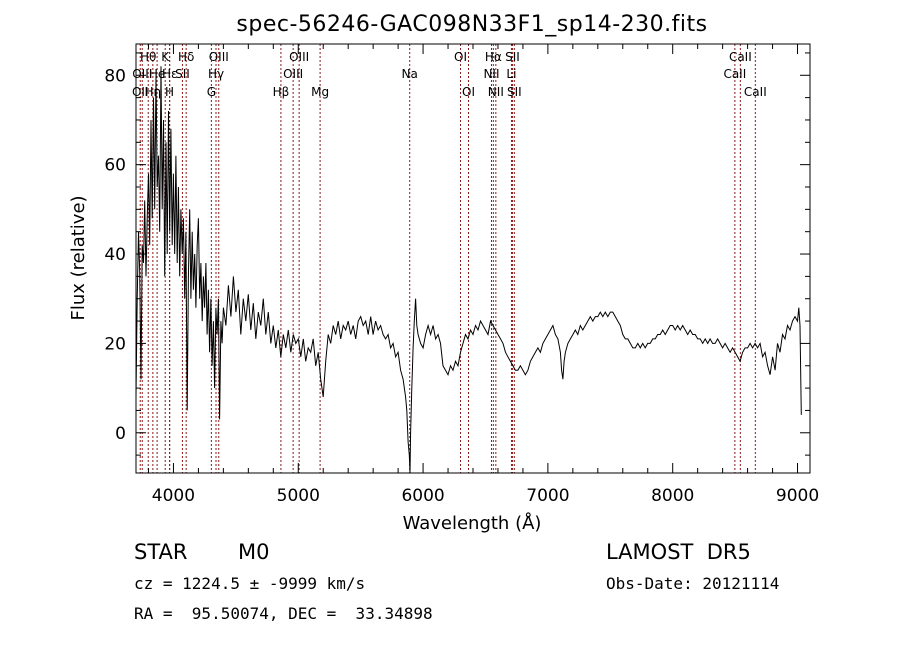 The width and height of the screenshot is (900, 649). What do you see at coordinates (320, 92) in the screenshot?
I see `spectral-line-label: Mg` at bounding box center [320, 92].